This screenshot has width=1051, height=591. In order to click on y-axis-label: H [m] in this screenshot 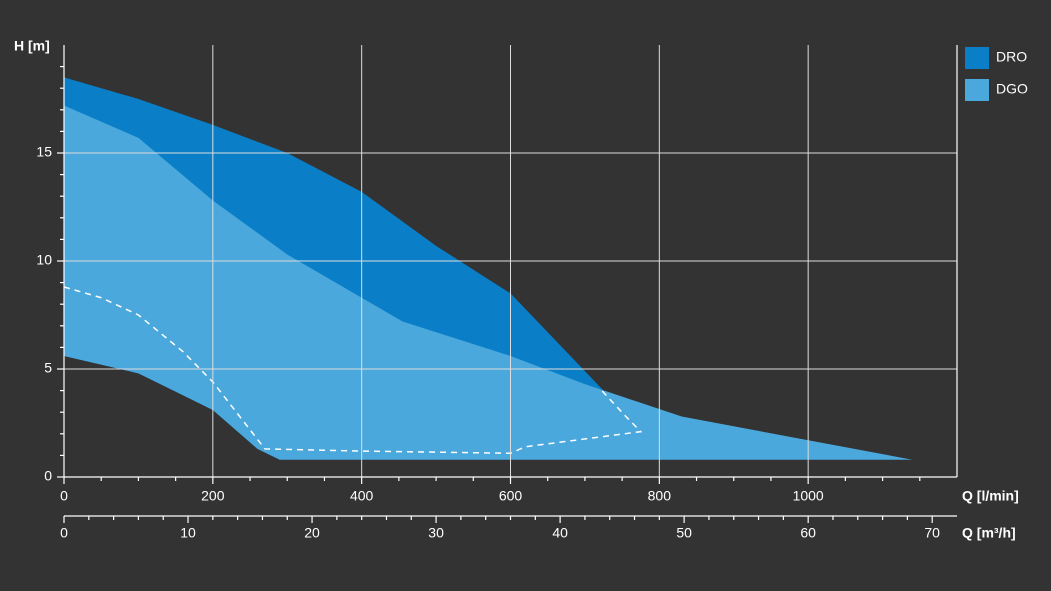, I will do `click(32, 46)`.